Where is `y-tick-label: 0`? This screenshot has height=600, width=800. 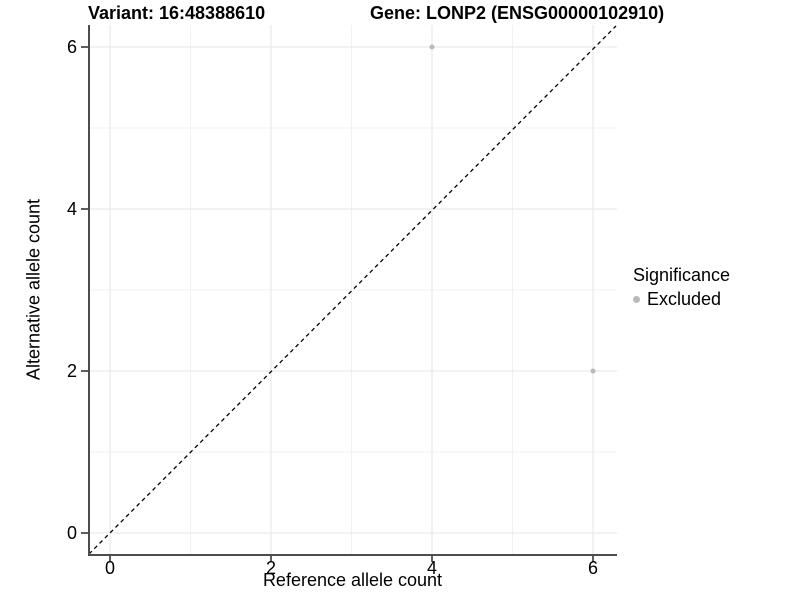 y-tick-label: 0 is located at coordinates (71, 533).